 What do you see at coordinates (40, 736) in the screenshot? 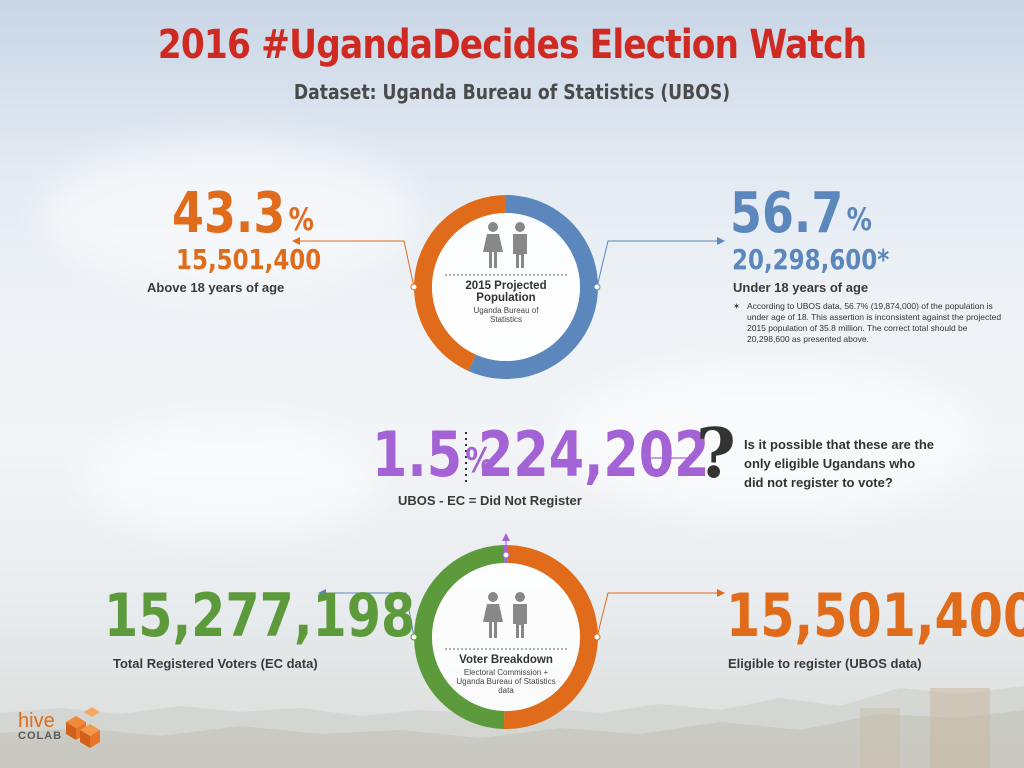
I see `logo-colab-text: COLAB` at bounding box center [40, 736].